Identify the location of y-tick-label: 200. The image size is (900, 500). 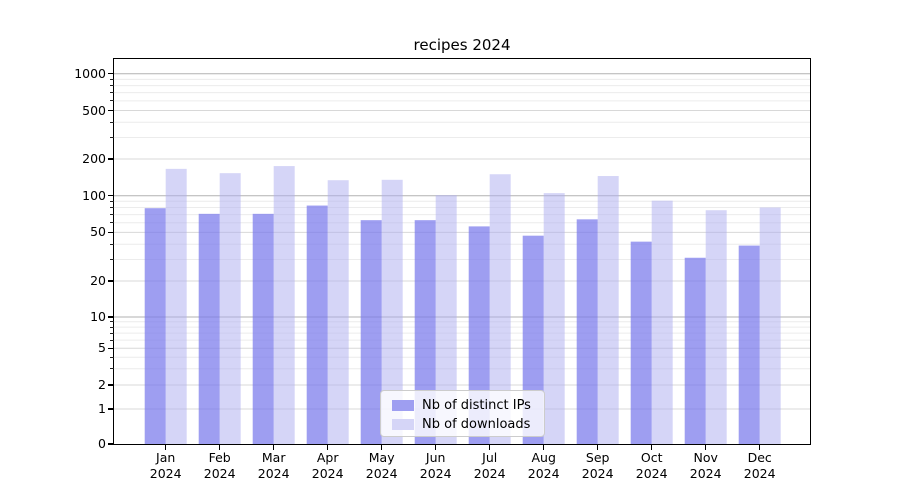
(94, 158).